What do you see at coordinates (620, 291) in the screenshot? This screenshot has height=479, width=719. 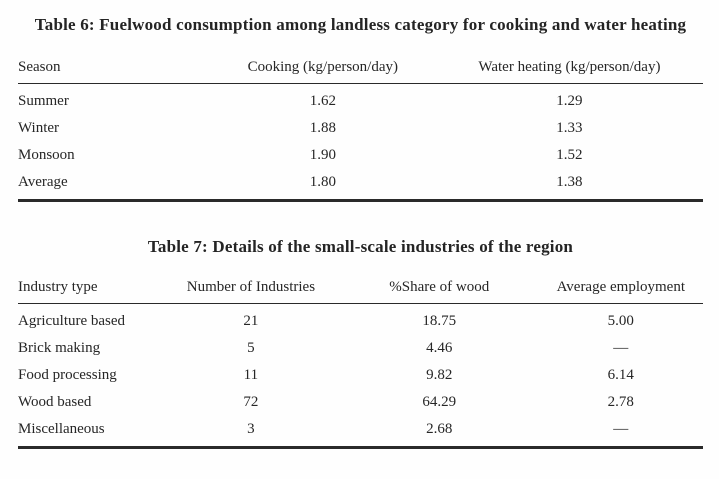 I see `column-header: Average employment` at bounding box center [620, 291].